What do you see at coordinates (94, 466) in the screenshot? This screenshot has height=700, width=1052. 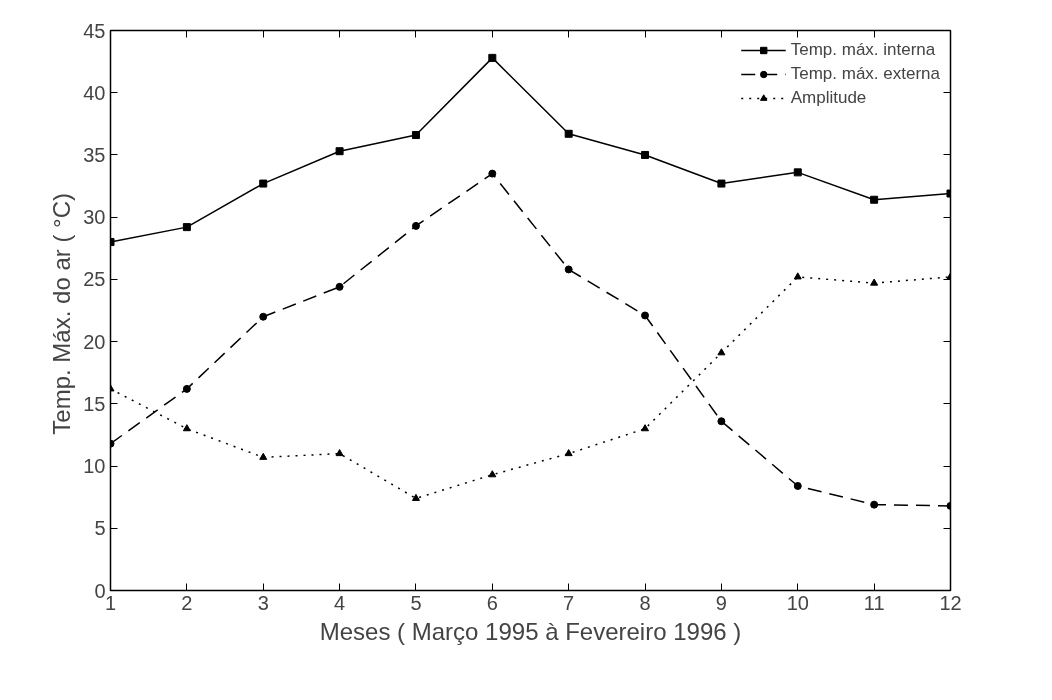 I see `y-tick-label: 10` at bounding box center [94, 466].